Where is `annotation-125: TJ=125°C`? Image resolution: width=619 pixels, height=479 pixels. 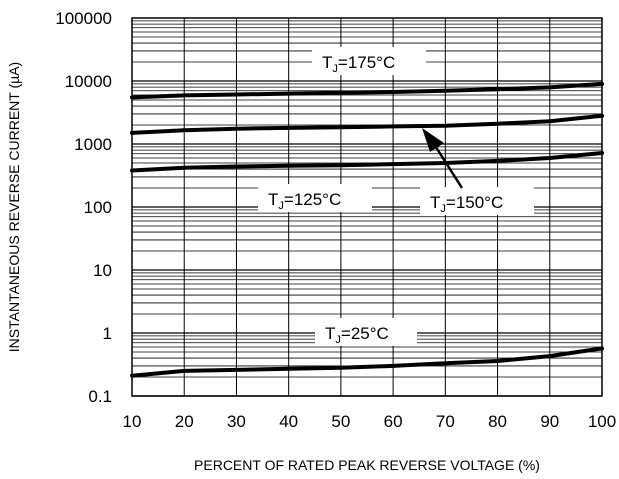
annotation-125: TJ=125°C is located at coordinates (315, 198).